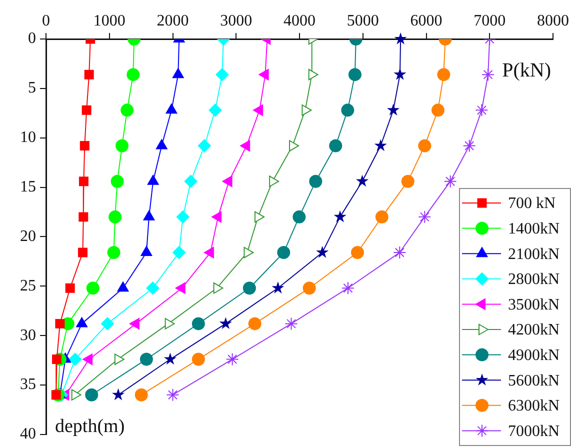 Image resolution: width=571 pixels, height=448 pixels. Describe the element at coordinates (28, 335) in the screenshot. I see `y-tick-label: 30` at that location.